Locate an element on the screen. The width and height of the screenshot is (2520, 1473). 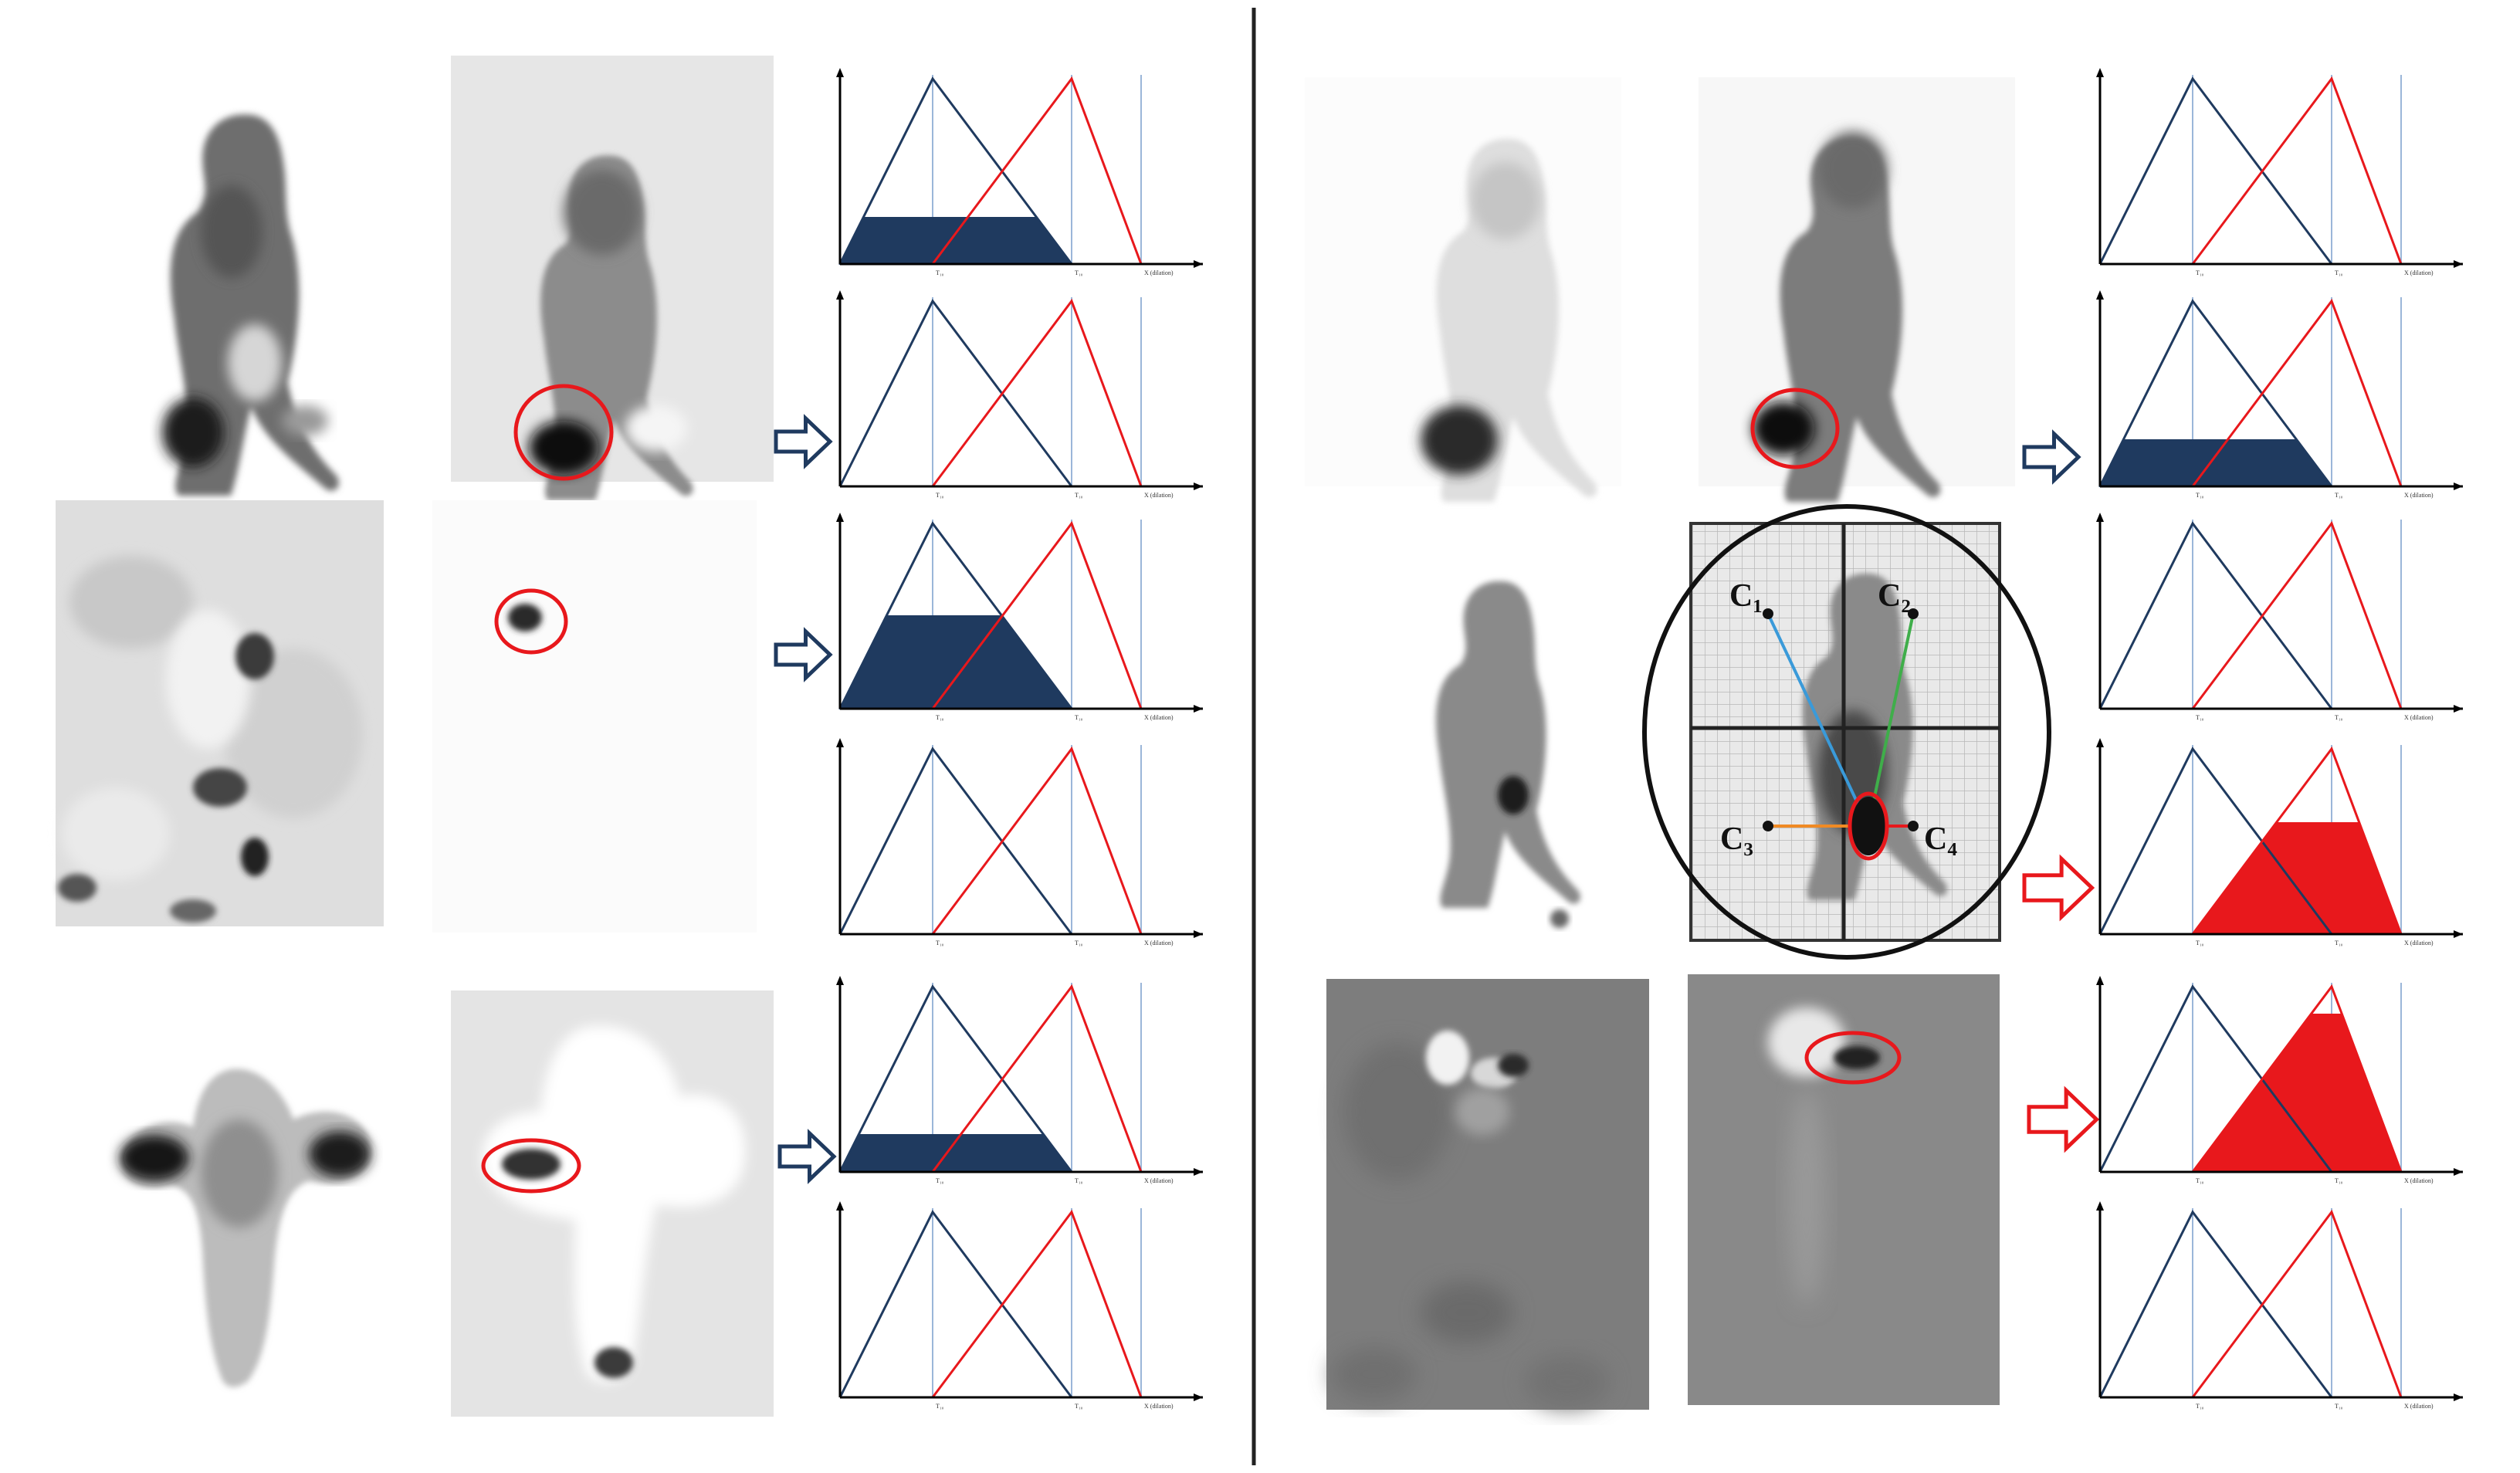
centroid-label-c3: C₃ is located at coordinates (1737, 839).